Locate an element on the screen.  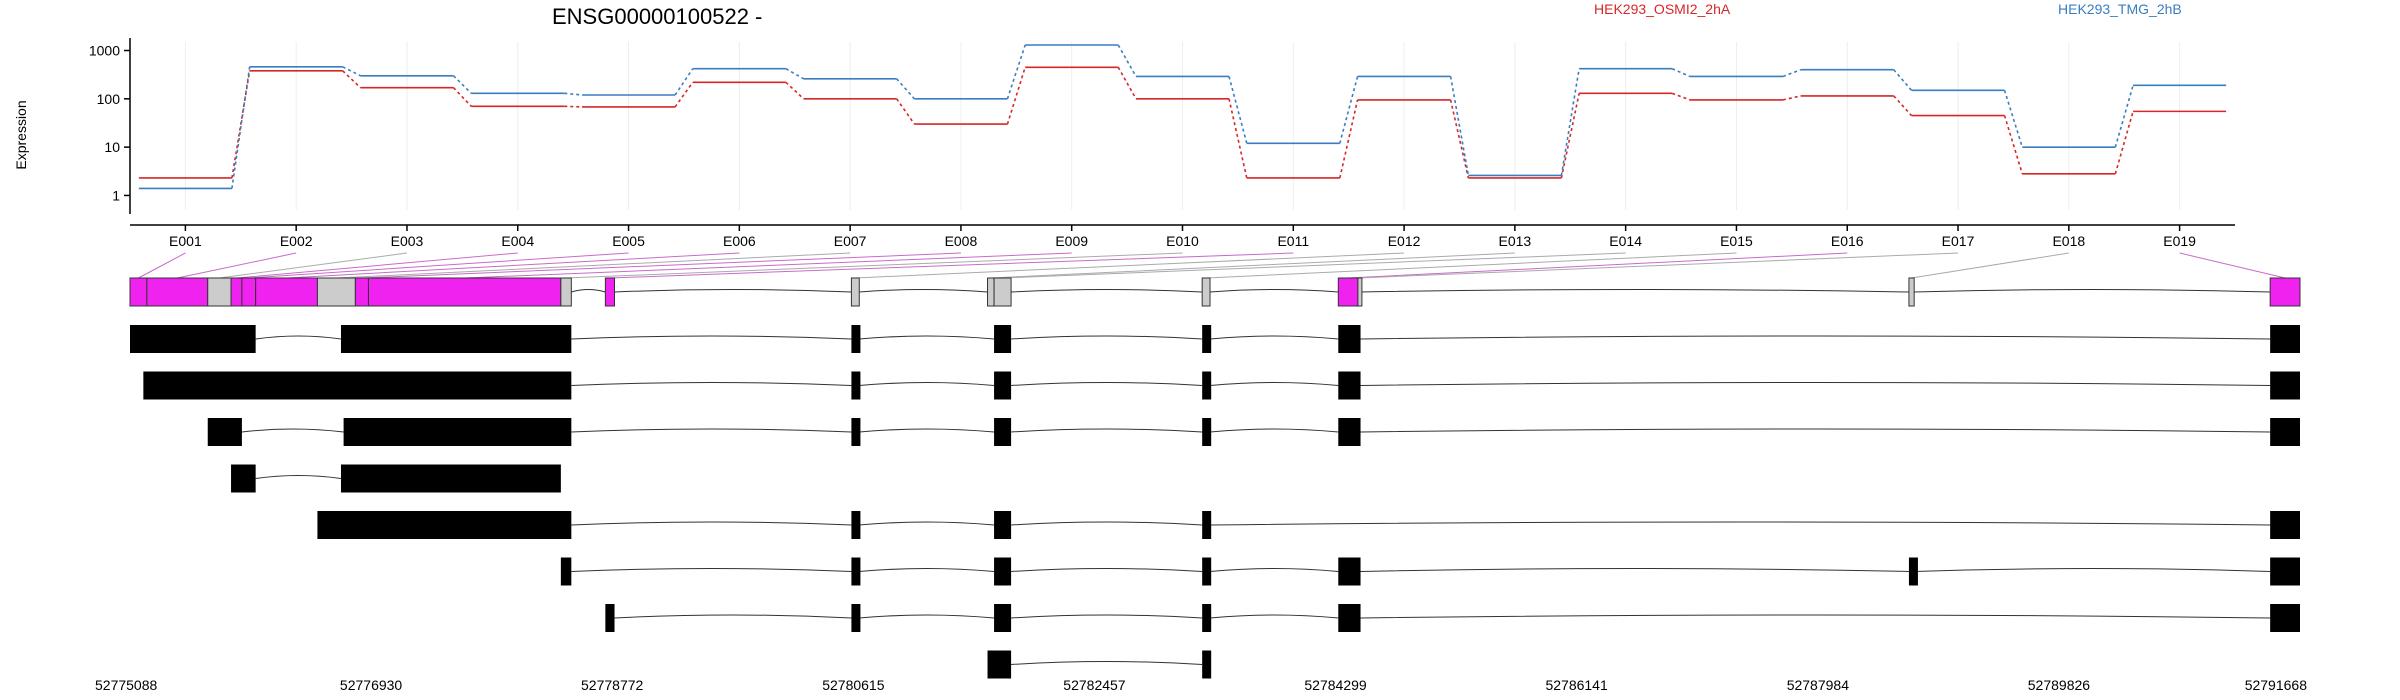
genomic-tick-label: 52776930 is located at coordinates (371, 685).